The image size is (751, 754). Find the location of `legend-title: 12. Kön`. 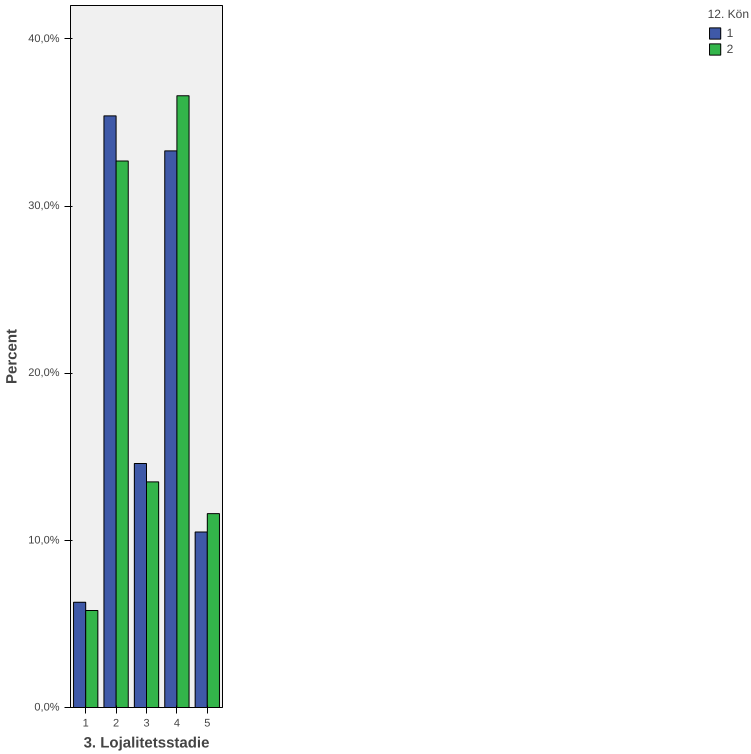

legend-title: 12. Kön is located at coordinates (728, 14).